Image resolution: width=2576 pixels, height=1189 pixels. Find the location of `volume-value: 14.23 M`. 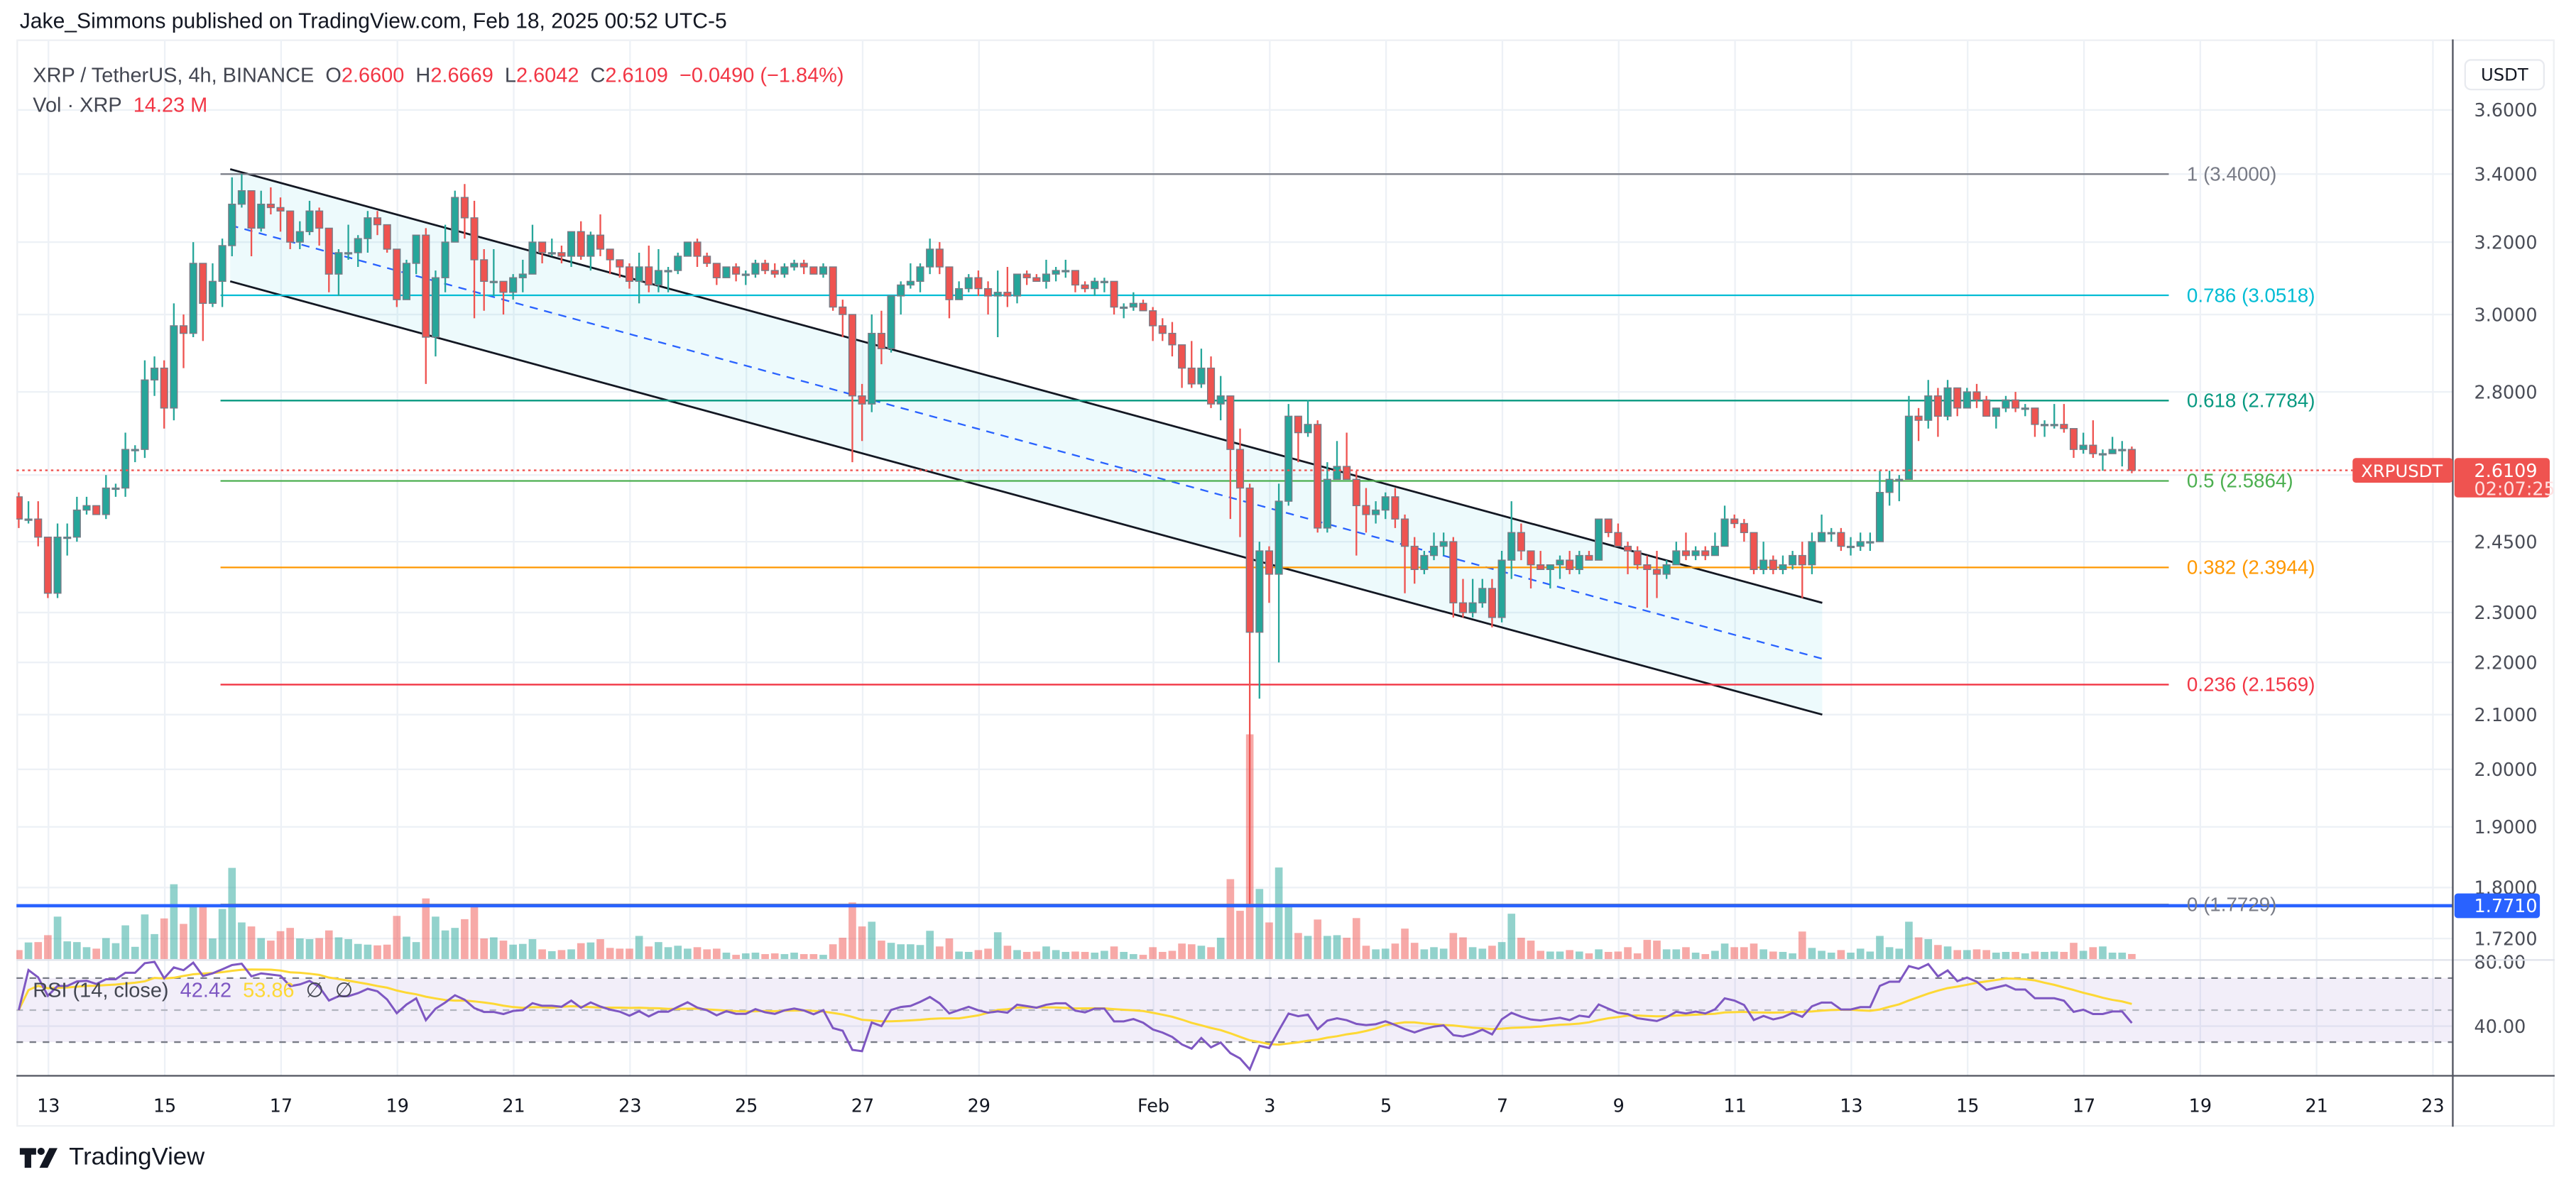

volume-value: 14.23 M is located at coordinates (170, 105).